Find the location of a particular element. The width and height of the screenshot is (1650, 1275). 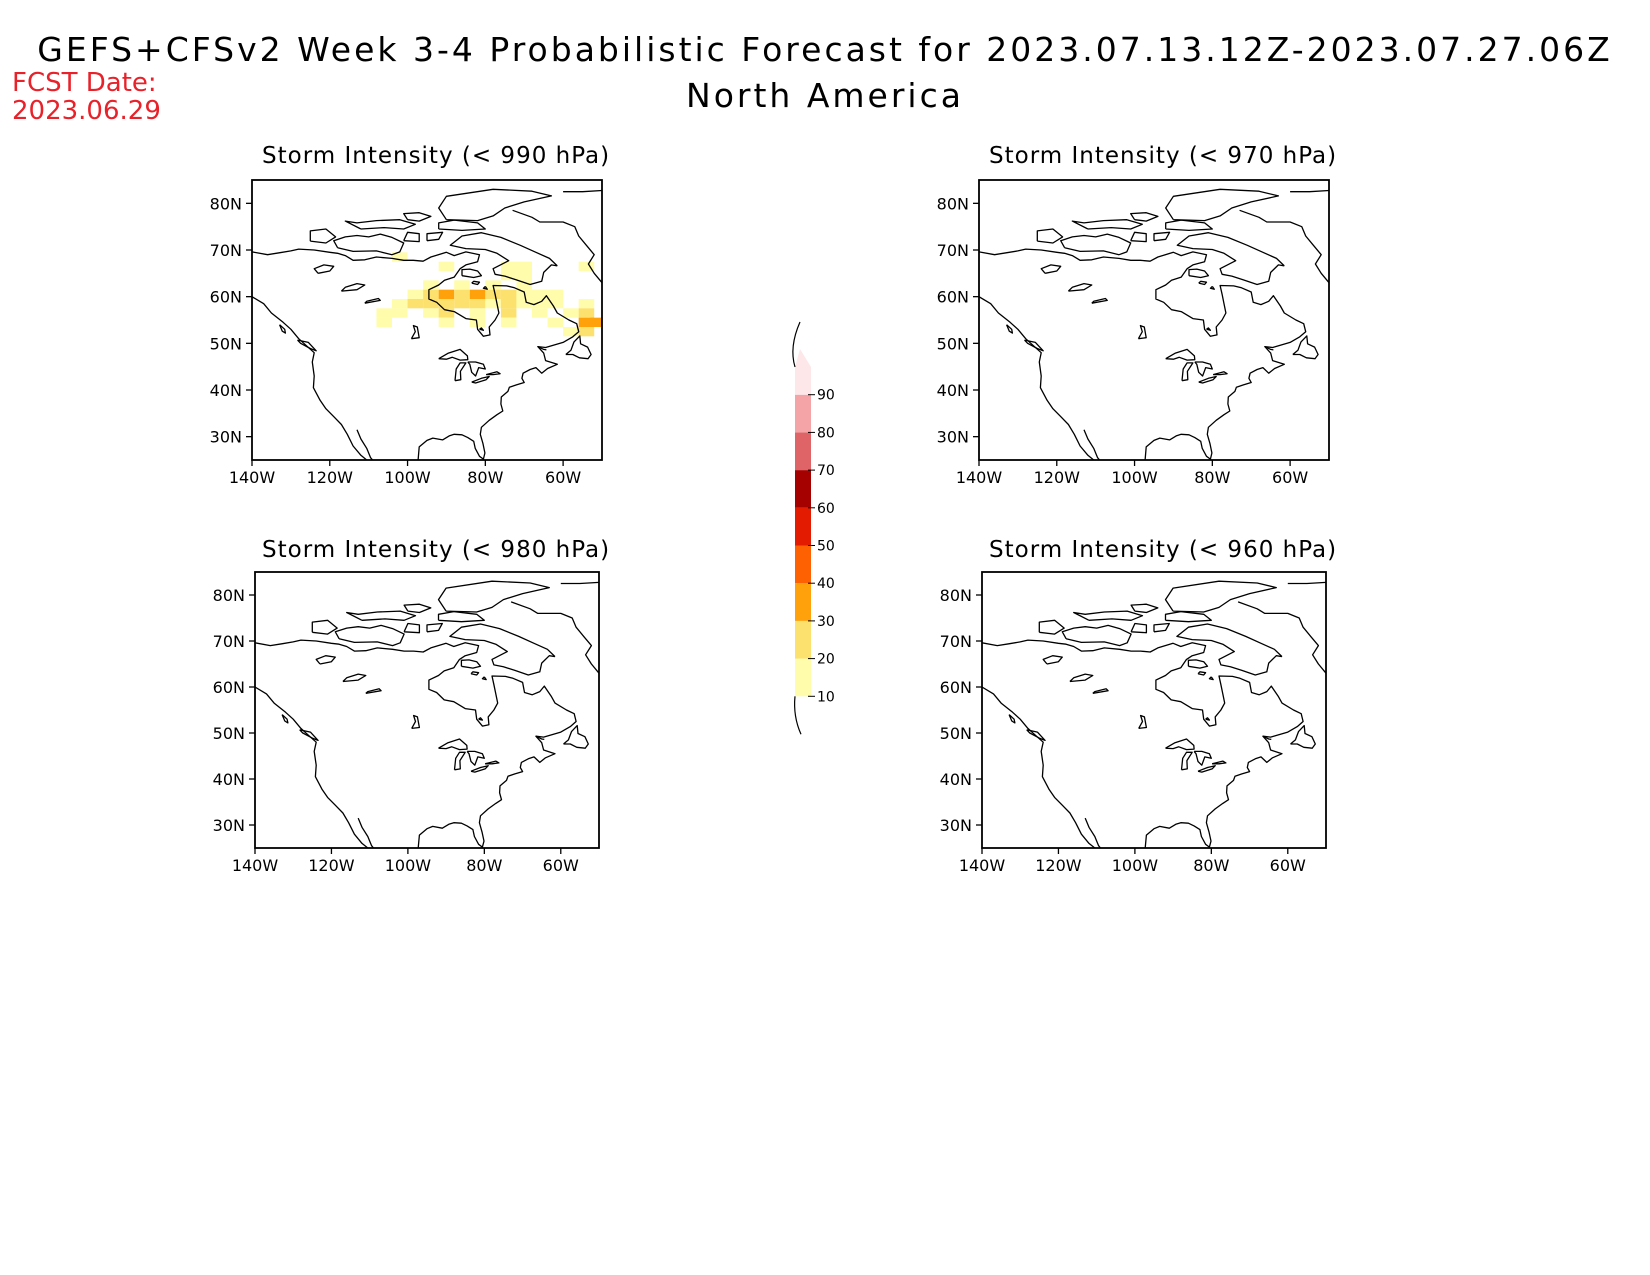

panel-title-970: Storm Intensity (< 970 hPa) is located at coordinates (1163, 156).